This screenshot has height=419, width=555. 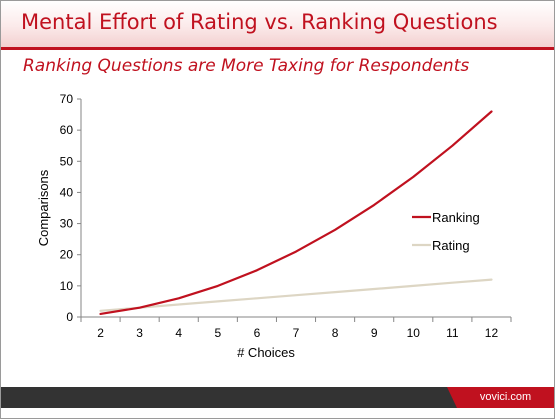 What do you see at coordinates (446, 231) in the screenshot?
I see `chart-legend: Ranking Rating` at bounding box center [446, 231].